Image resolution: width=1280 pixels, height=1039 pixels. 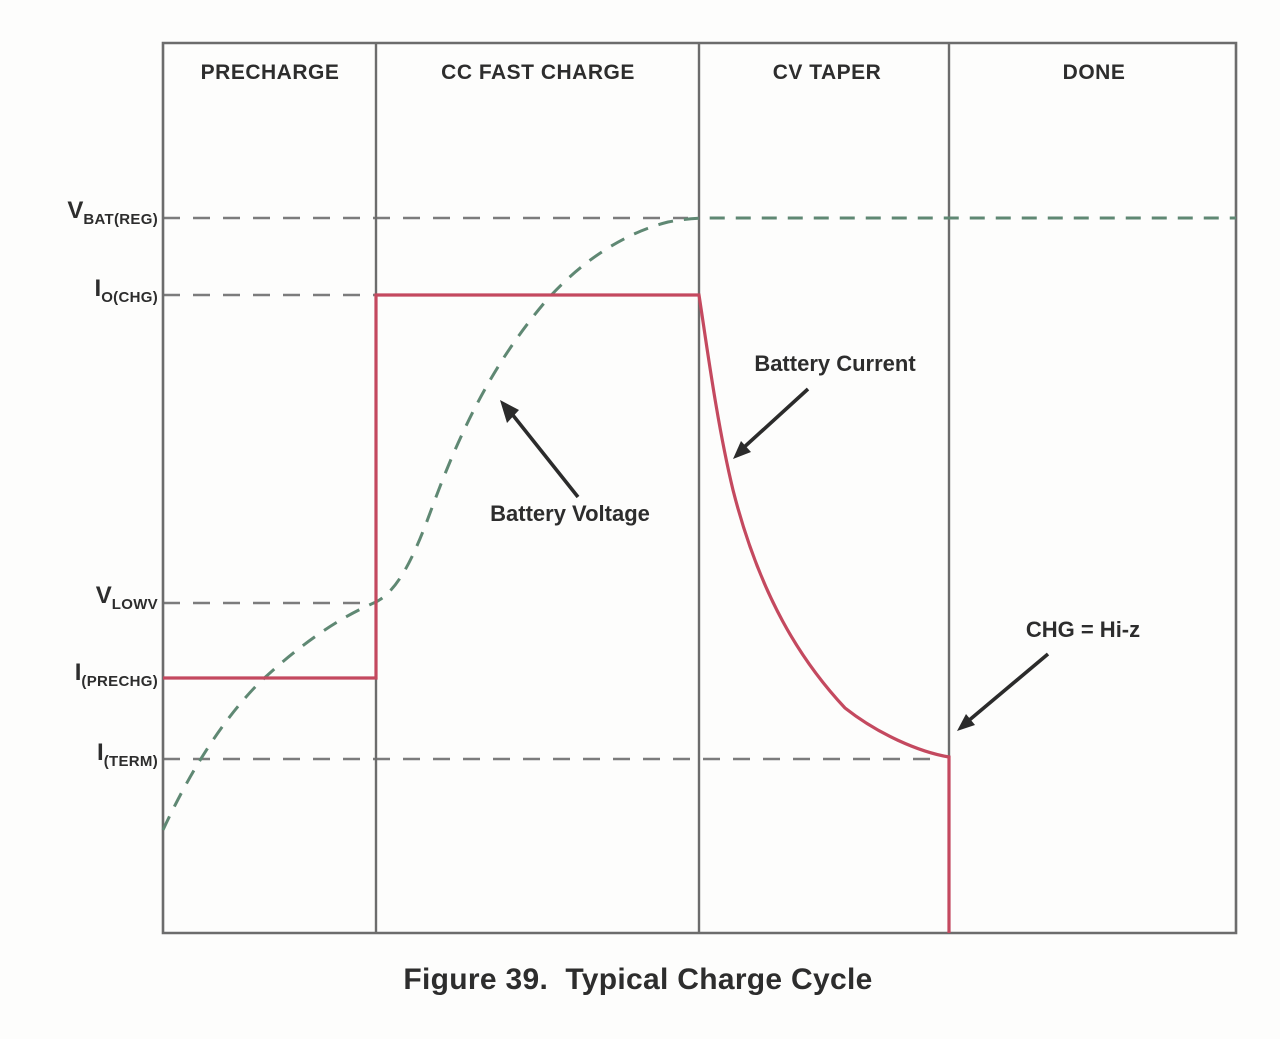 What do you see at coordinates (120, 219) in the screenshot?
I see `axis-label-vbat-reg-subscript: BAT(REG)` at bounding box center [120, 219].